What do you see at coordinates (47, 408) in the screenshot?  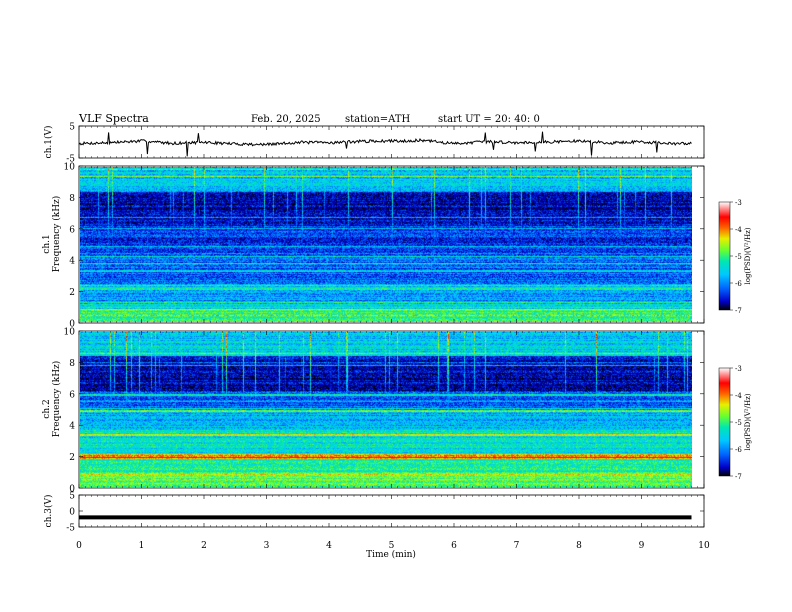 I see `ch2-spec-ylabel-channel: ch.2` at bounding box center [47, 408].